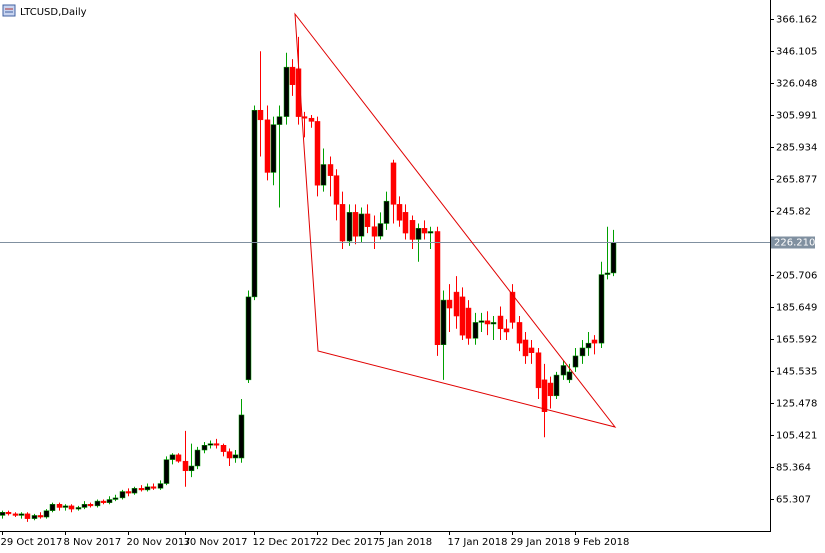 Image resolution: width=825 pixels, height=553 pixels. Describe the element at coordinates (285, 542) in the screenshot. I see `x-tick-label: 12 Dec 2017` at that location.